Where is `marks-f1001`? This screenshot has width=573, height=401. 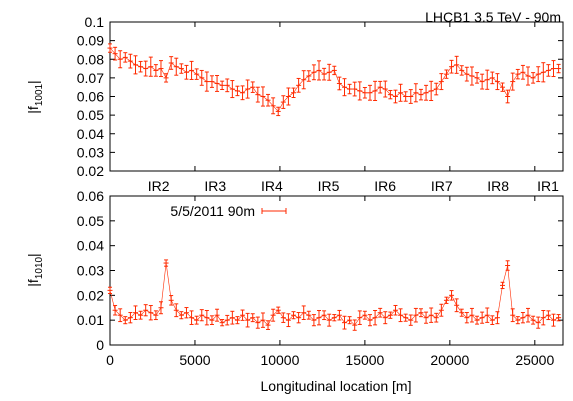
marks-f1001 is located at coordinates (334, 80).